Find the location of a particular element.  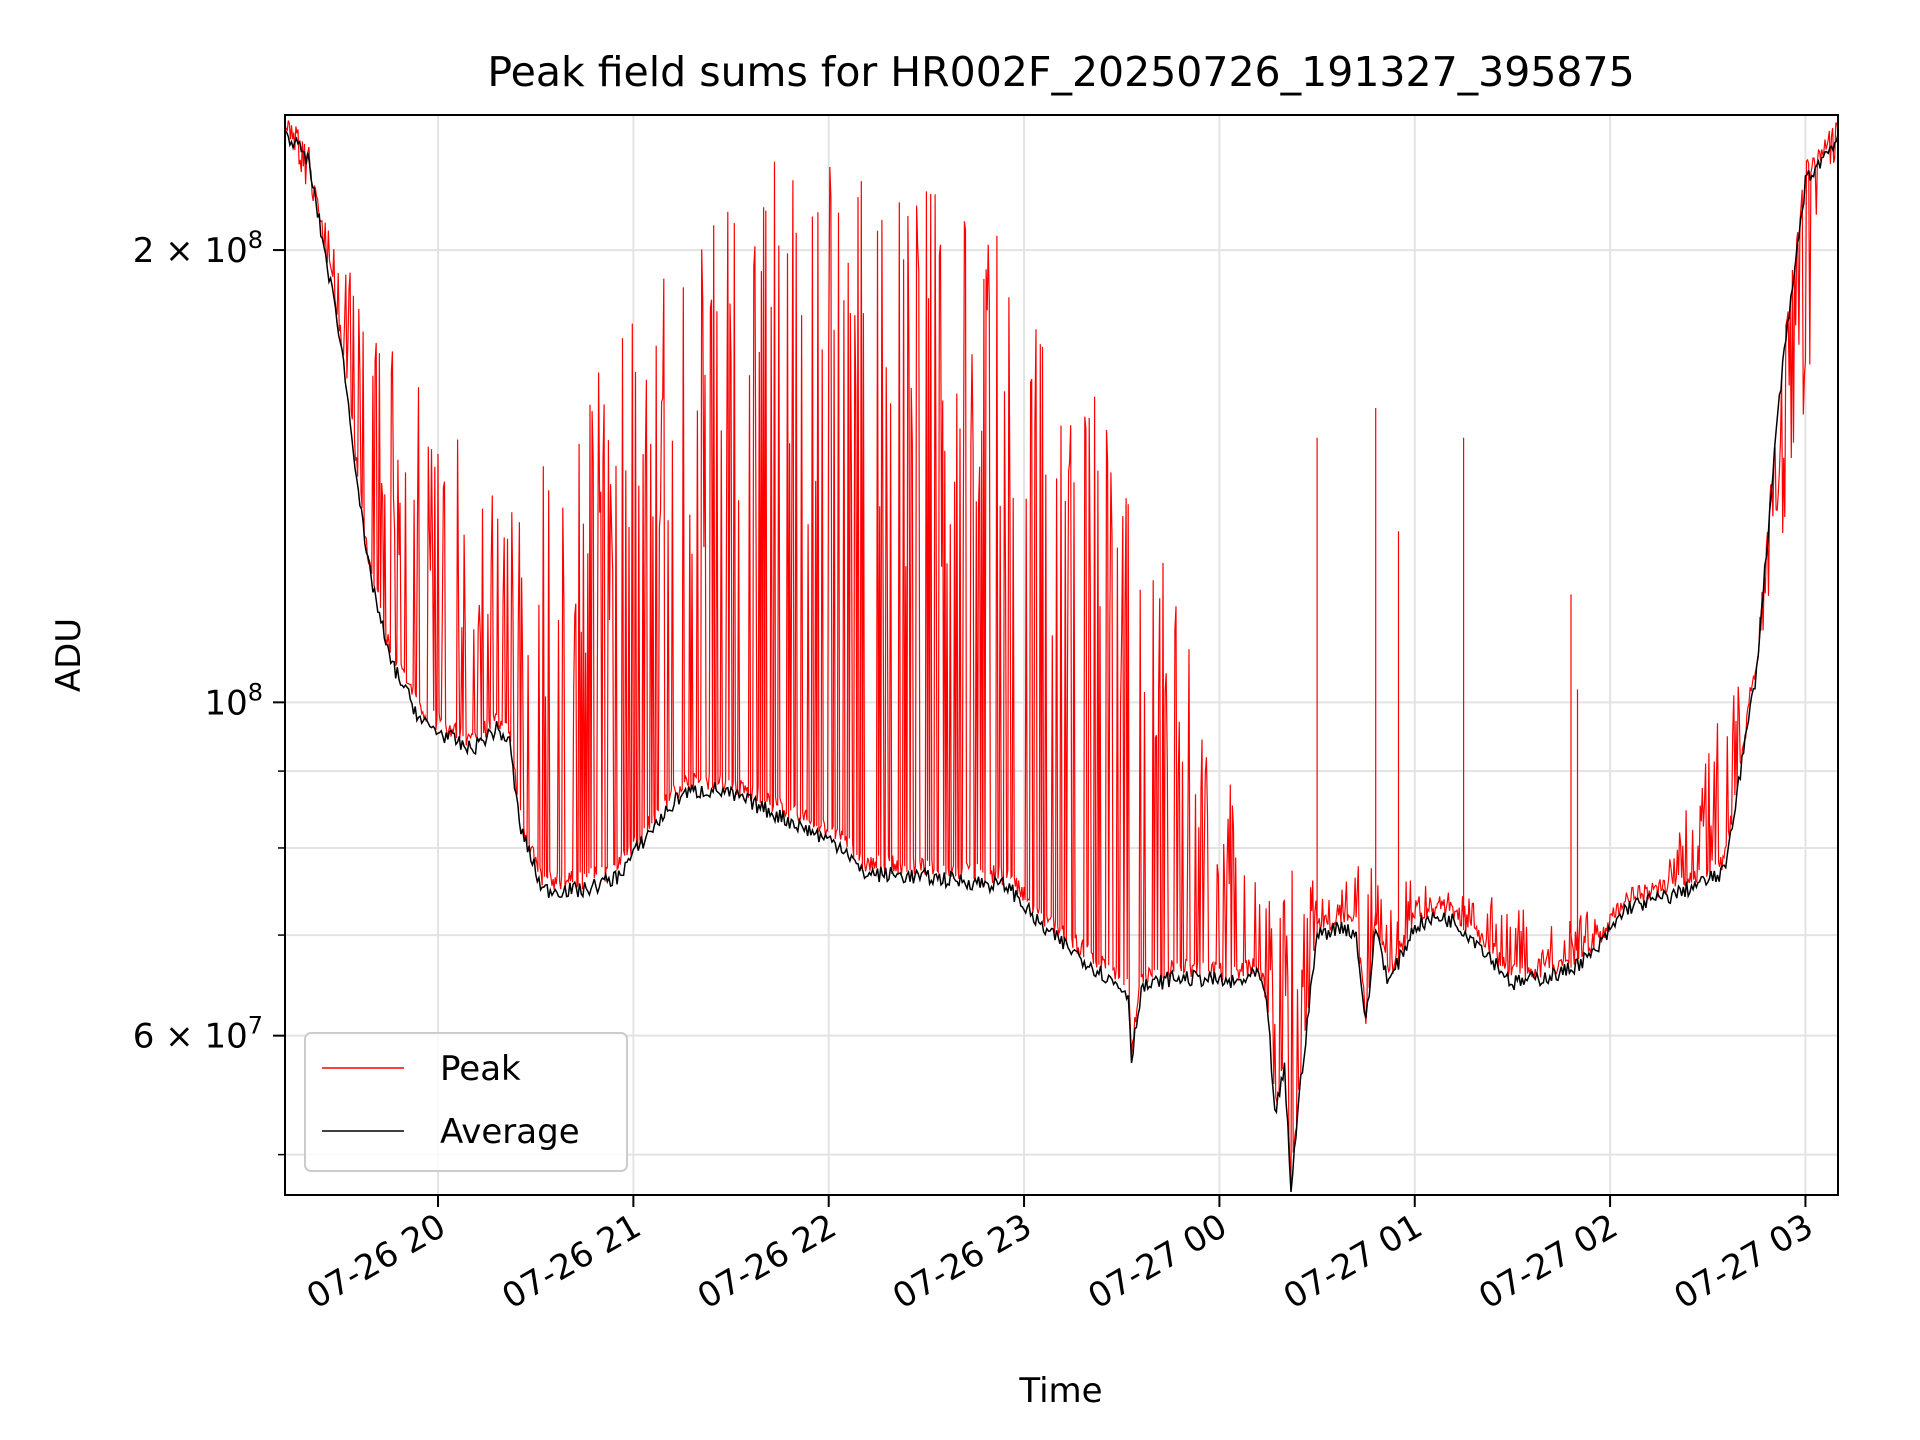

y-tick-label: 6 × 107 is located at coordinates (198, 1034).